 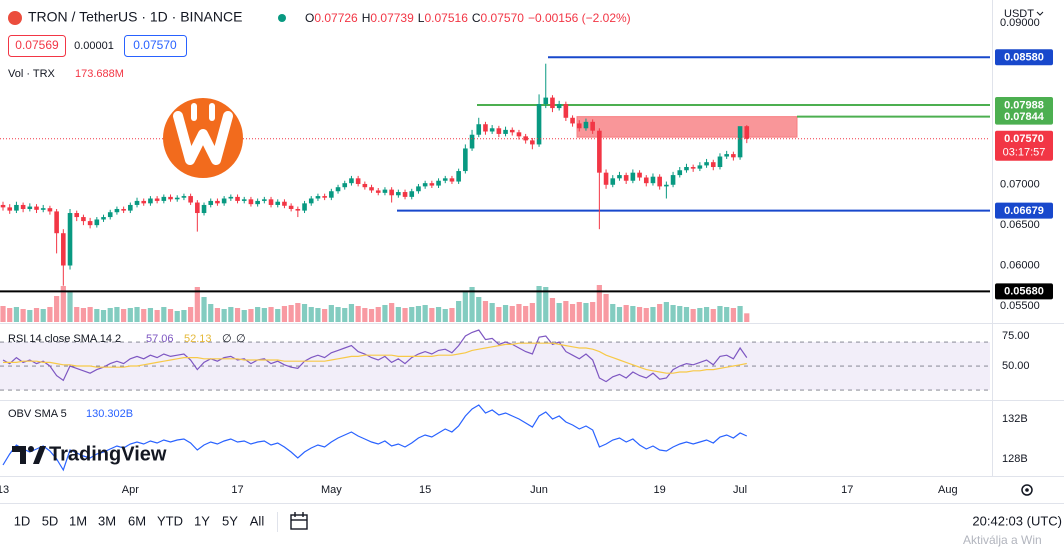 I want to click on level-badge-label: 0.05680, so click(x=1024, y=292).